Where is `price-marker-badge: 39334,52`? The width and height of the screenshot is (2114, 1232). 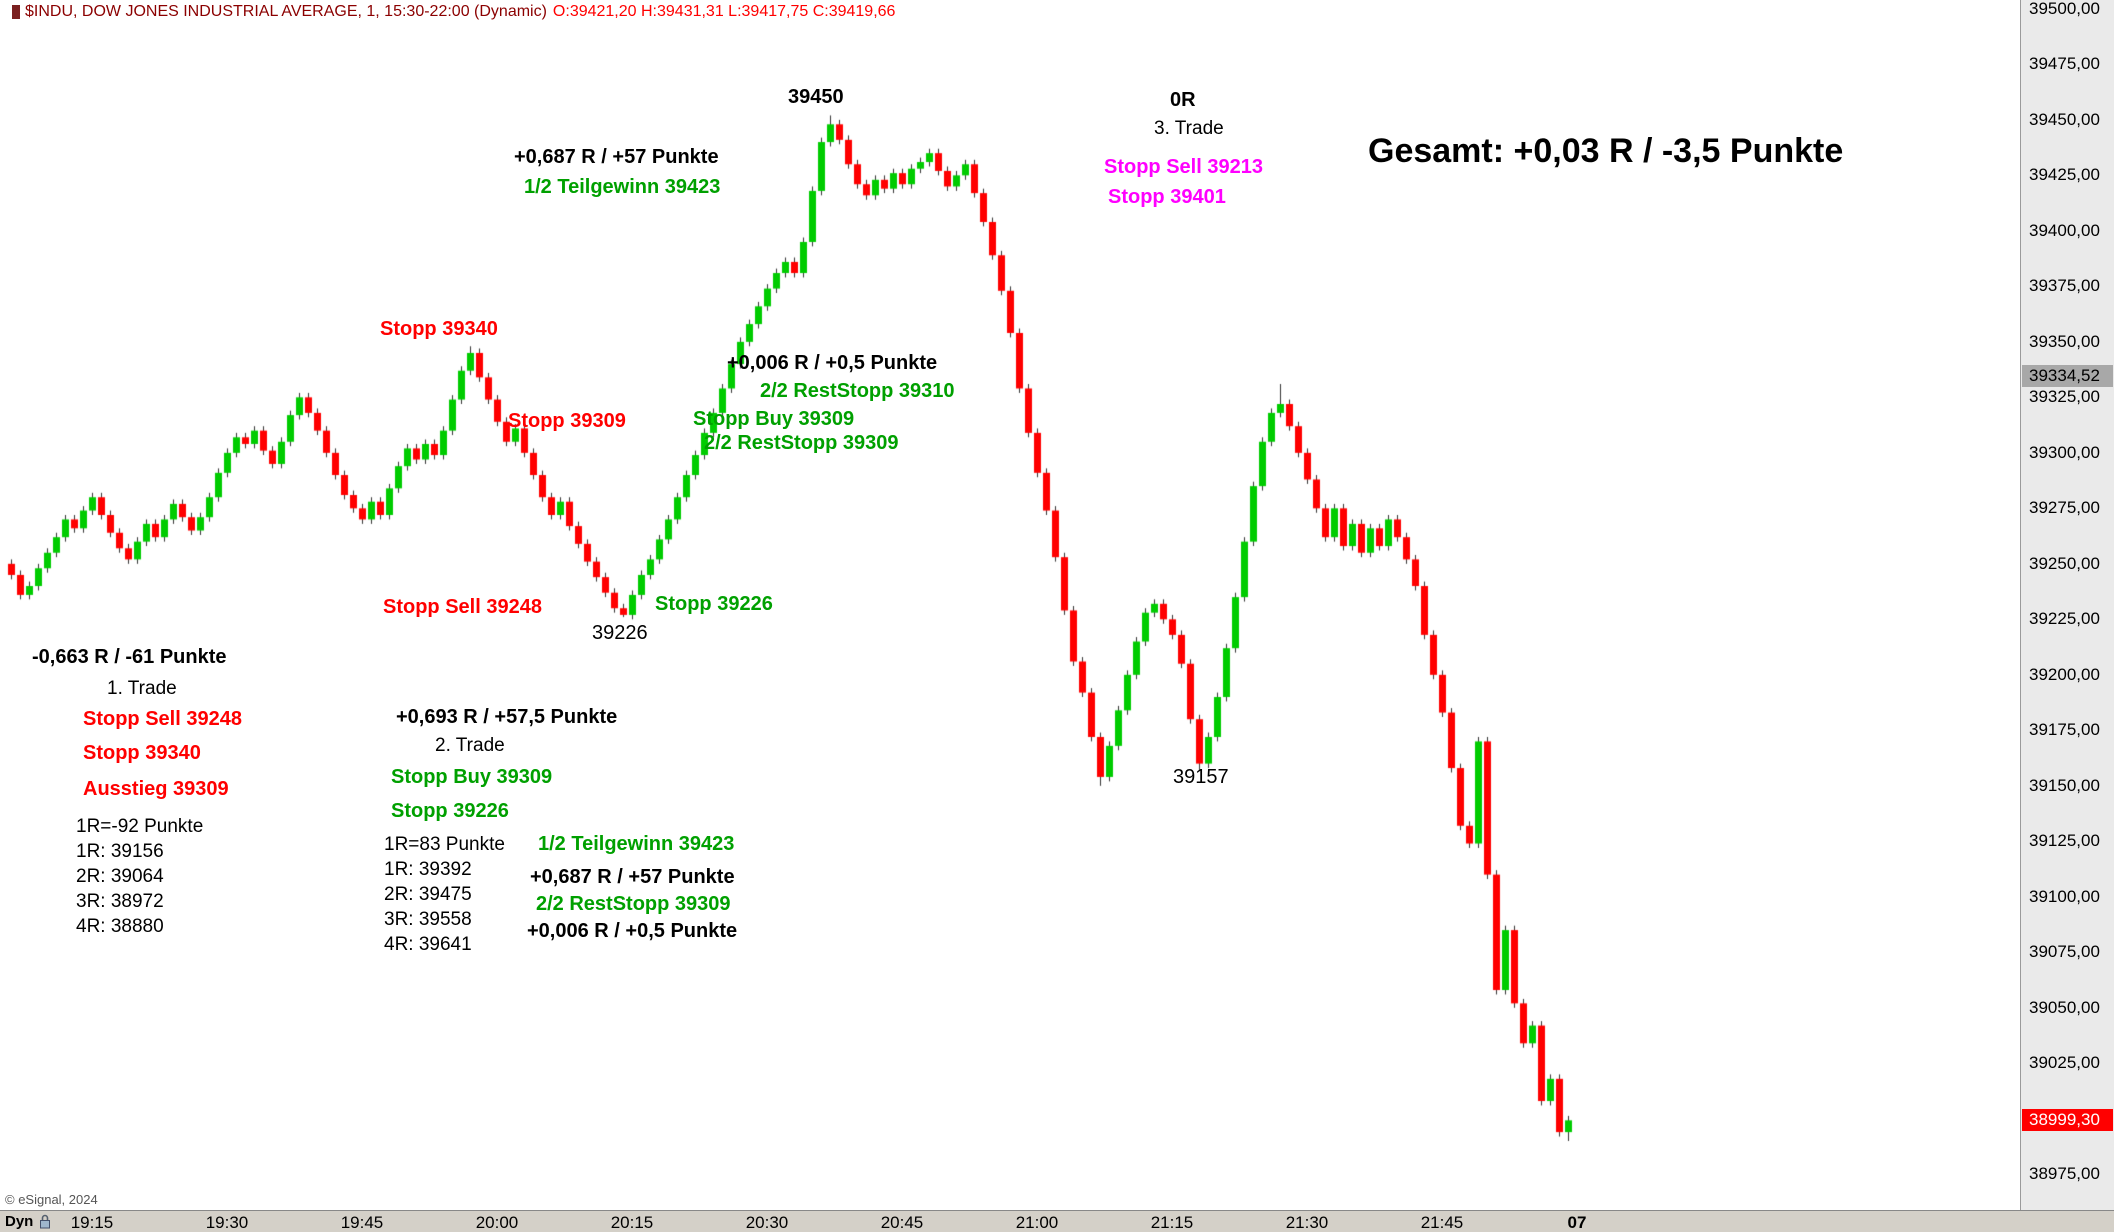 price-marker-badge: 39334,52 is located at coordinates (2067, 376).